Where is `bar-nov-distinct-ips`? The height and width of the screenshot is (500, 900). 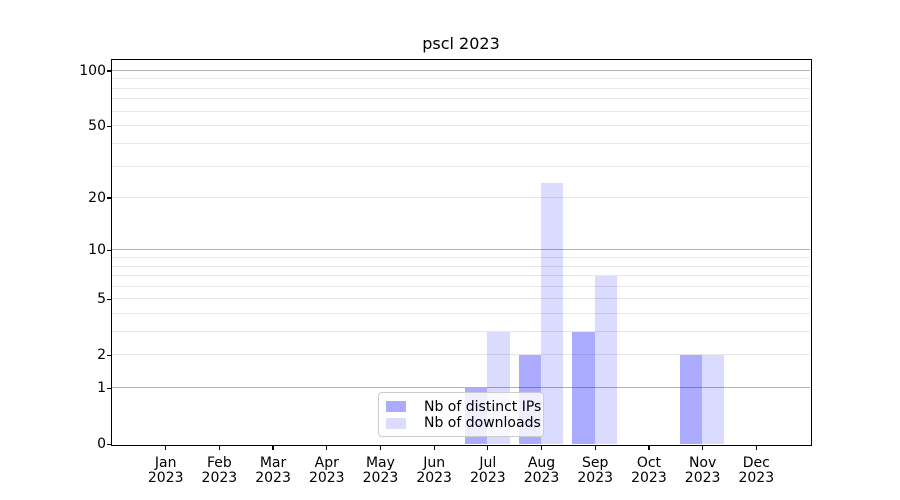 bar-nov-distinct-ips is located at coordinates (691, 399).